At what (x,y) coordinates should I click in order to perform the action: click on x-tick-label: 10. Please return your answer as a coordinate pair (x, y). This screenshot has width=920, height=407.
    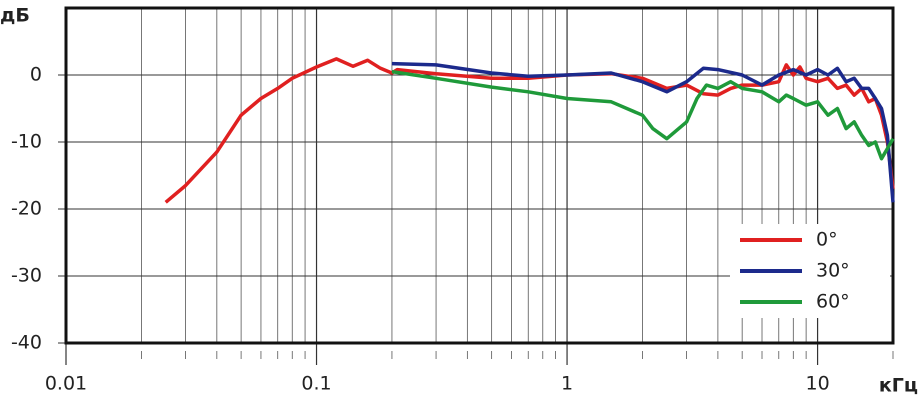
    Looking at the image, I should click on (817, 384).